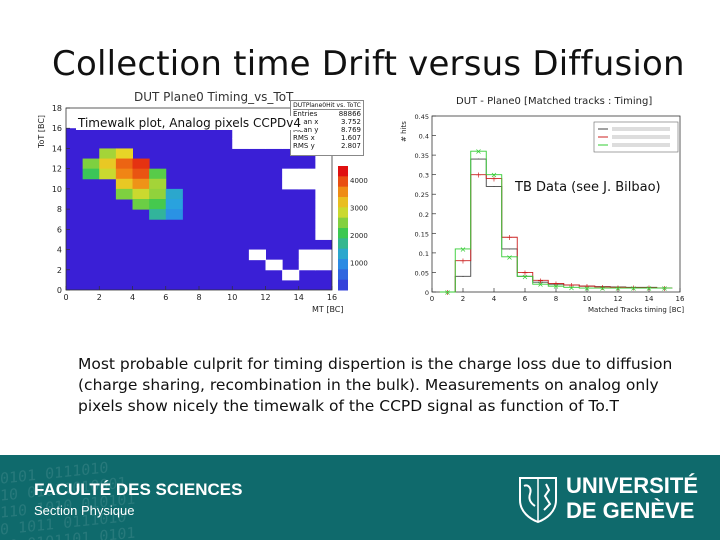 Image resolution: width=720 pixels, height=540 pixels. What do you see at coordinates (556, 221) in the screenshot?
I see `timing-series-line` at bounding box center [556, 221].